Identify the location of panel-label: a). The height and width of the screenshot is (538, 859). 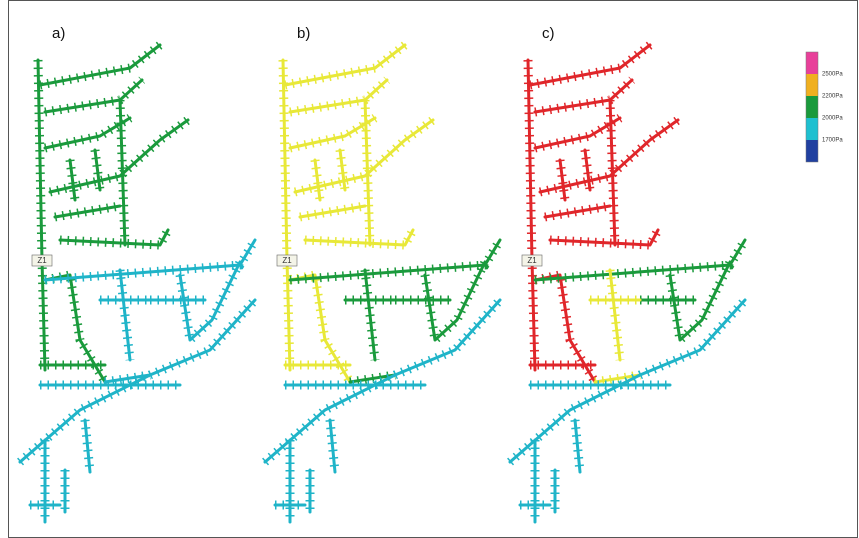
(58, 33).